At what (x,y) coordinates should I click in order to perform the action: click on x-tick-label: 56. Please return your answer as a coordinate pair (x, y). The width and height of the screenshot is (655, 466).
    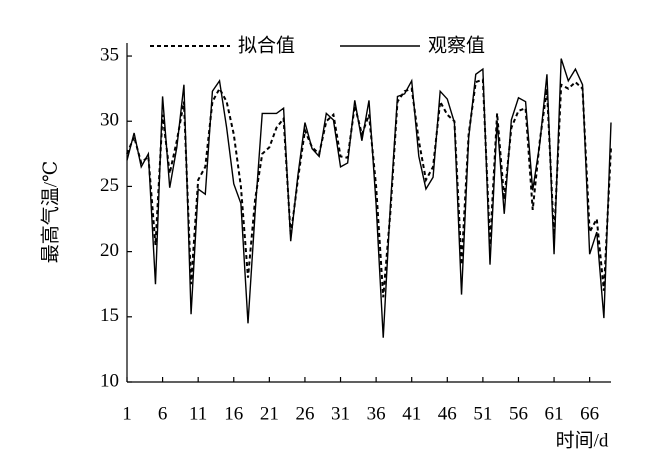
    Looking at the image, I should click on (518, 413).